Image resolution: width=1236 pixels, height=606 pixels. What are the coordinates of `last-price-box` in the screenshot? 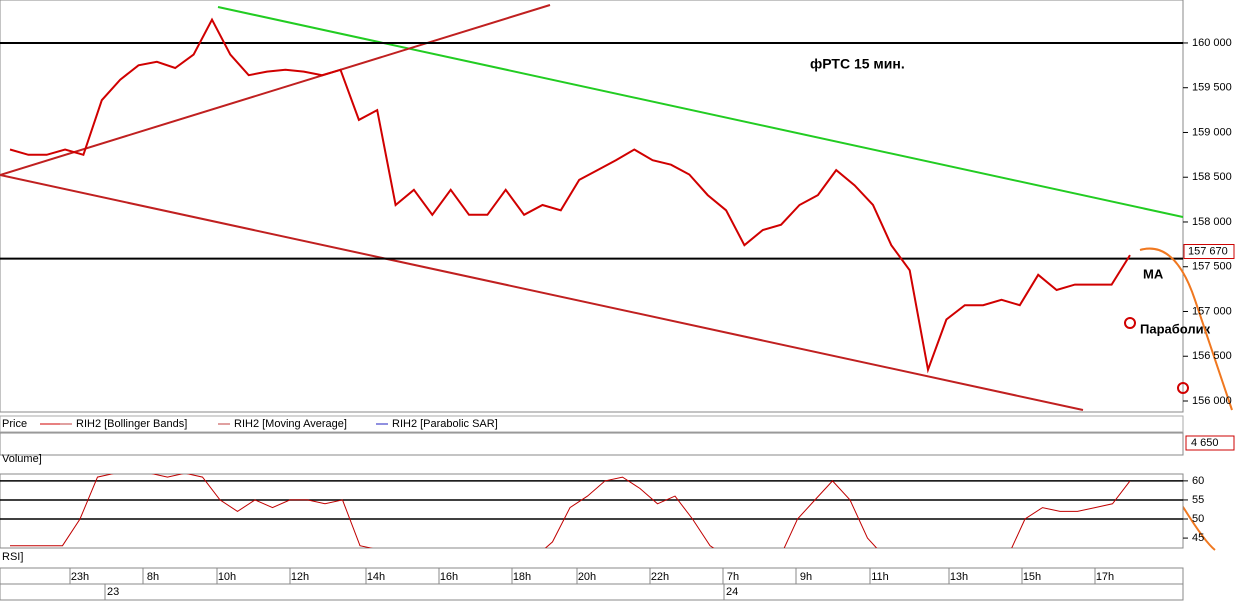 It's located at (1209, 252).